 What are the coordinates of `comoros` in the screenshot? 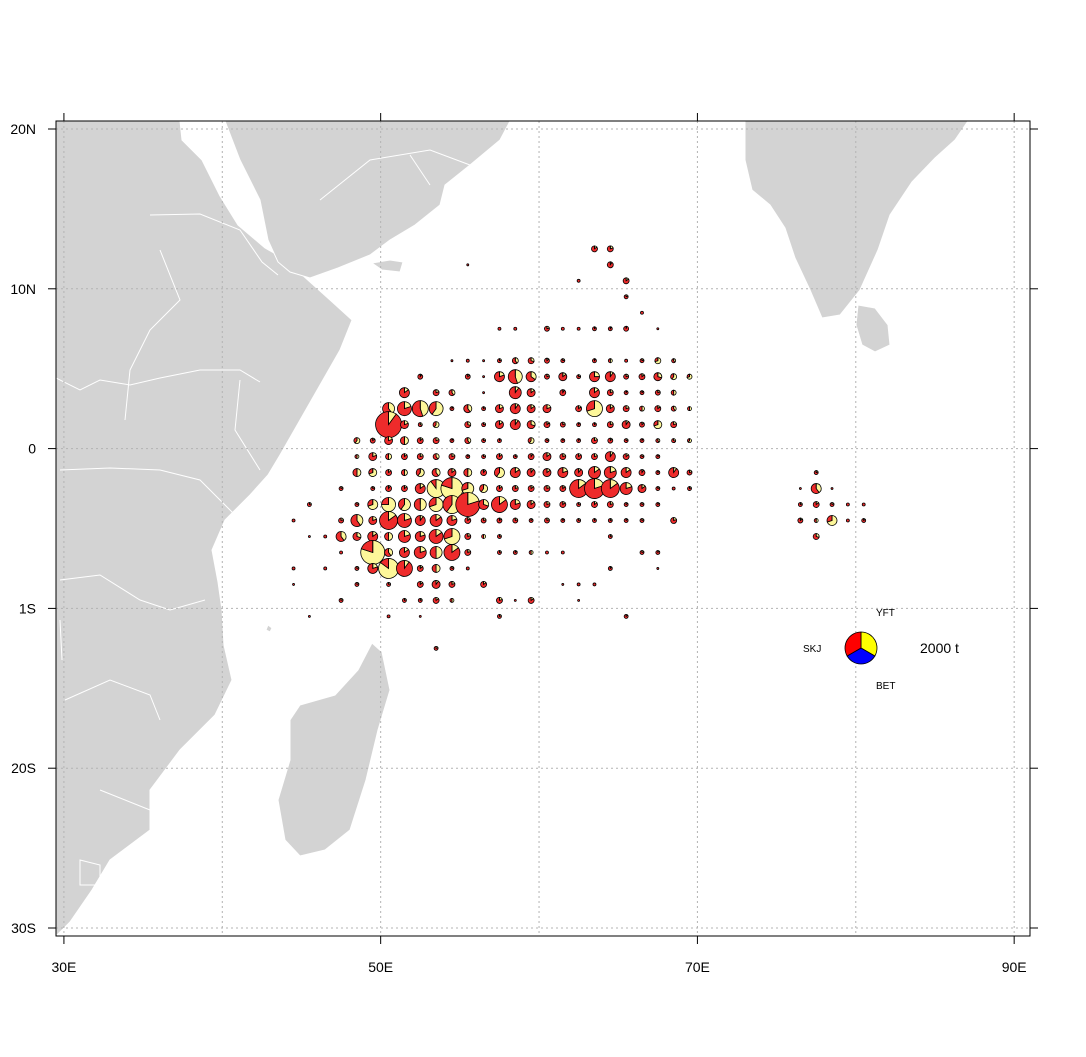 It's located at (269, 628).